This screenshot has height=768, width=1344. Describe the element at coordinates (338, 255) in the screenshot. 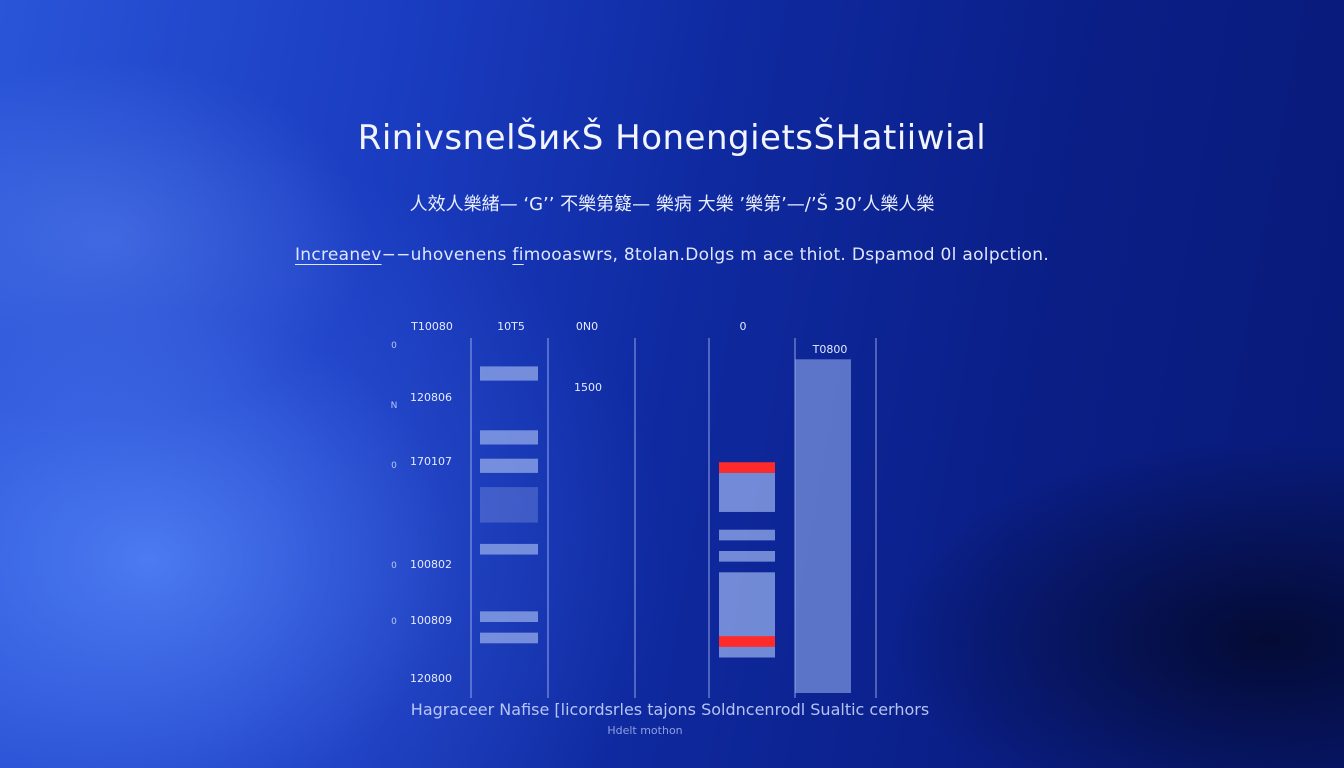

I see `description-underlined-1: Increanev` at that location.